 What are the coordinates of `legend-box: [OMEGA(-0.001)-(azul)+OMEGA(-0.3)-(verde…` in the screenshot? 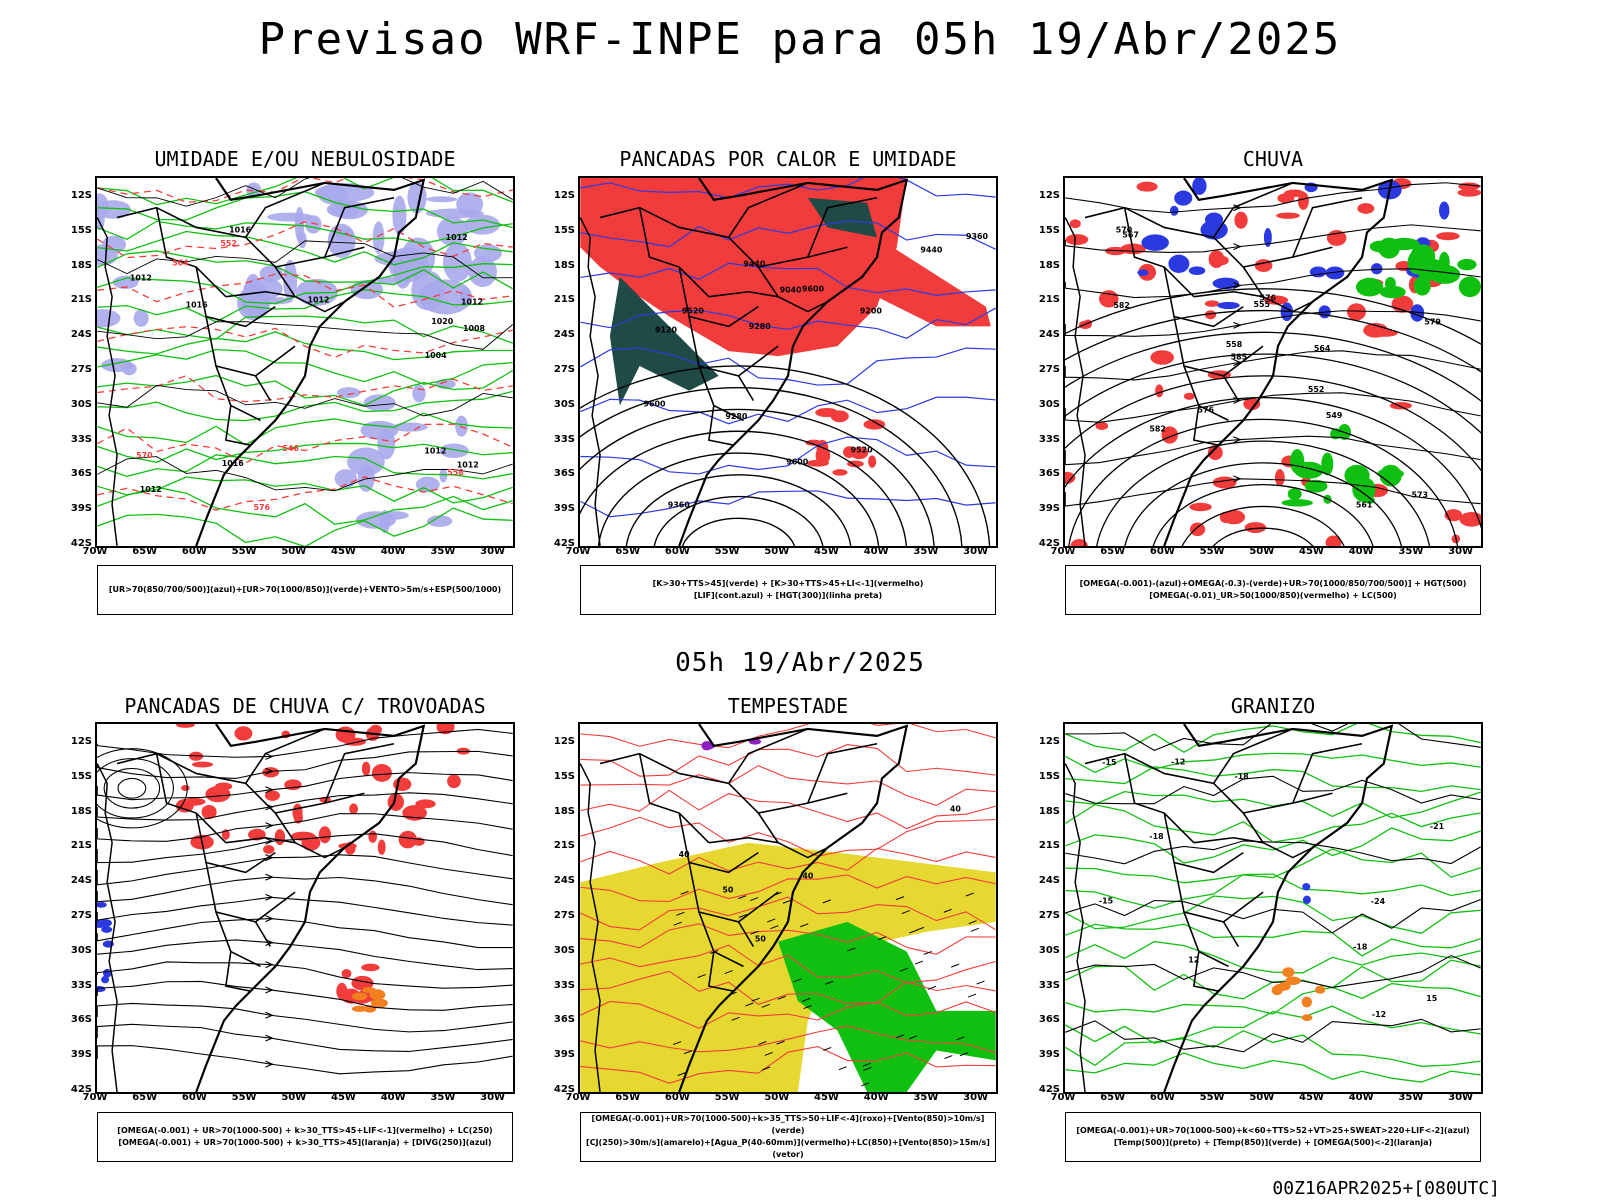 It's located at (1273, 590).